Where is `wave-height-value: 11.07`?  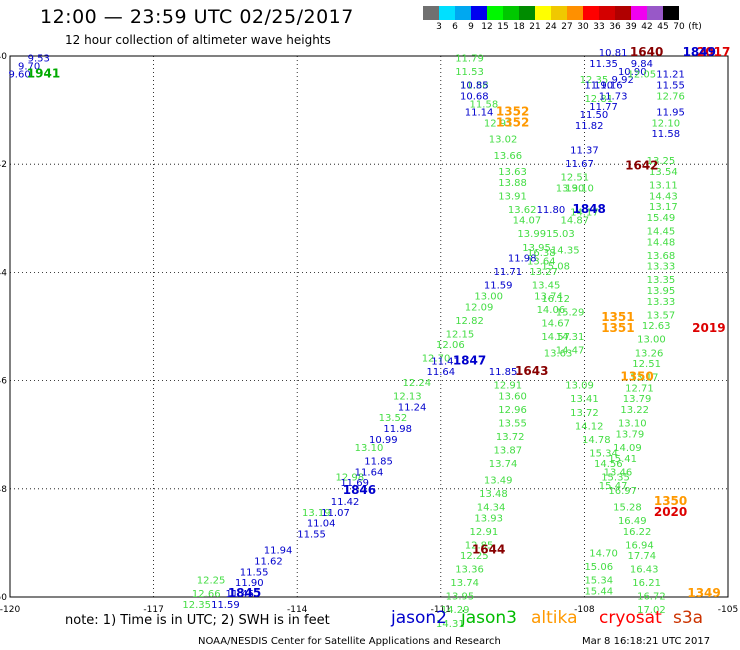 wave-height-value: 11.07 is located at coordinates (335, 513).